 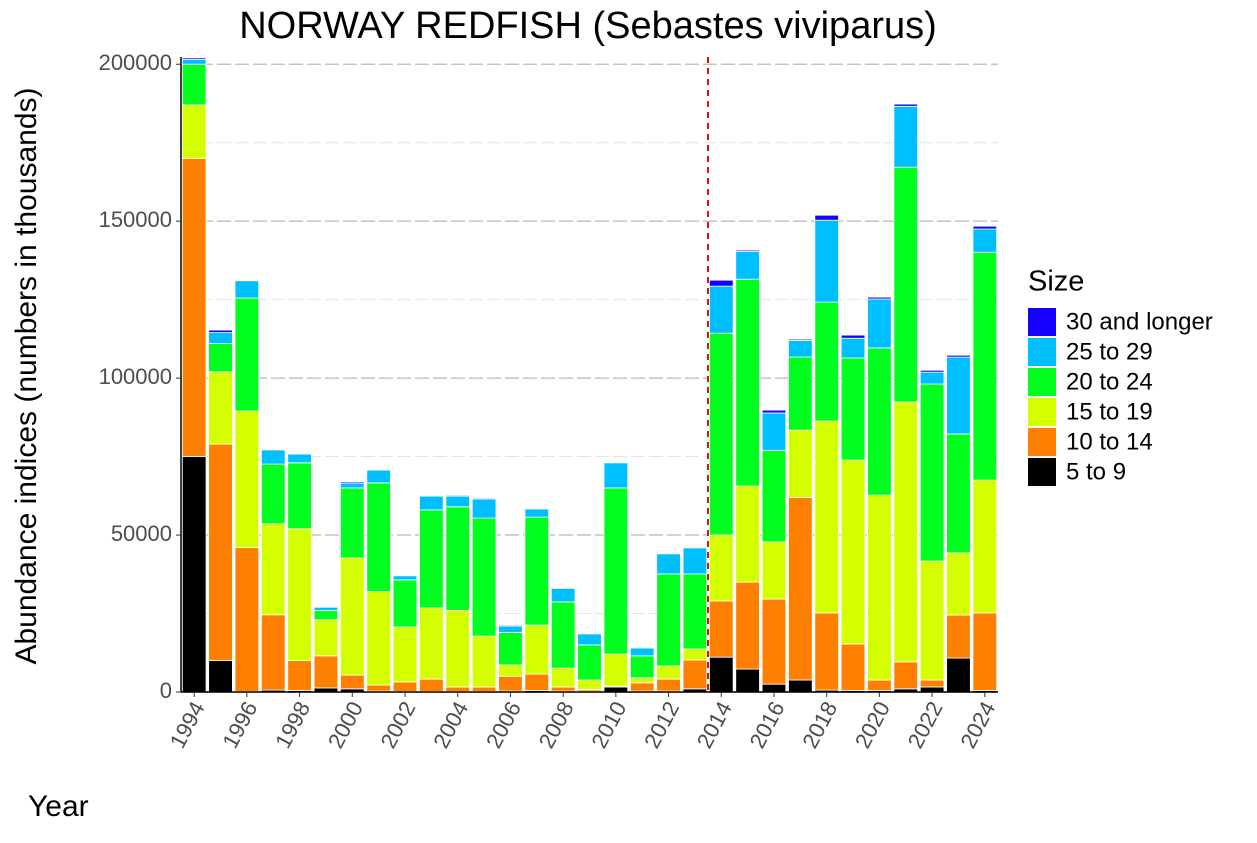 What do you see at coordinates (239, 724) in the screenshot?
I see `x-tick-label: 1996` at bounding box center [239, 724].